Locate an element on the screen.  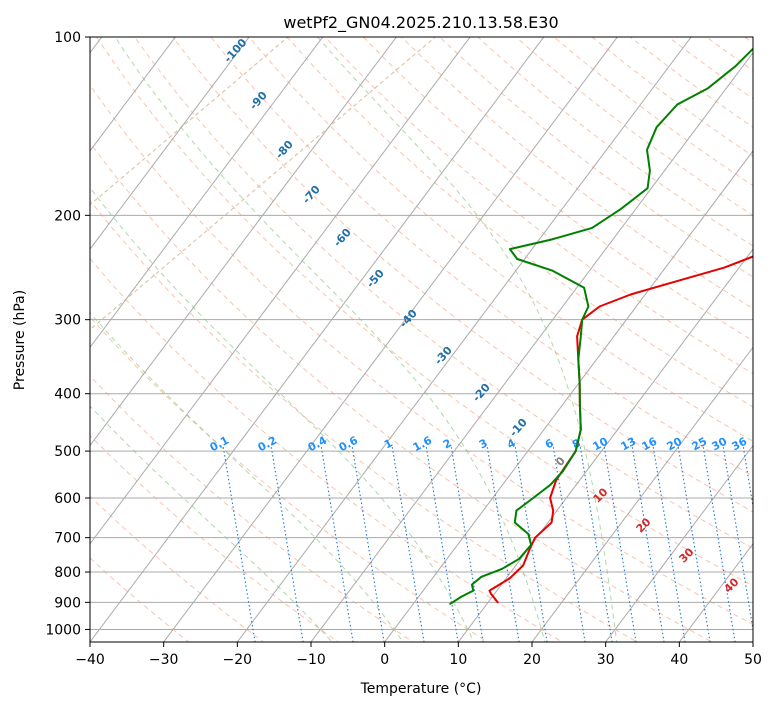
mixing-ratio-label: 36 is located at coordinates (740, 444).